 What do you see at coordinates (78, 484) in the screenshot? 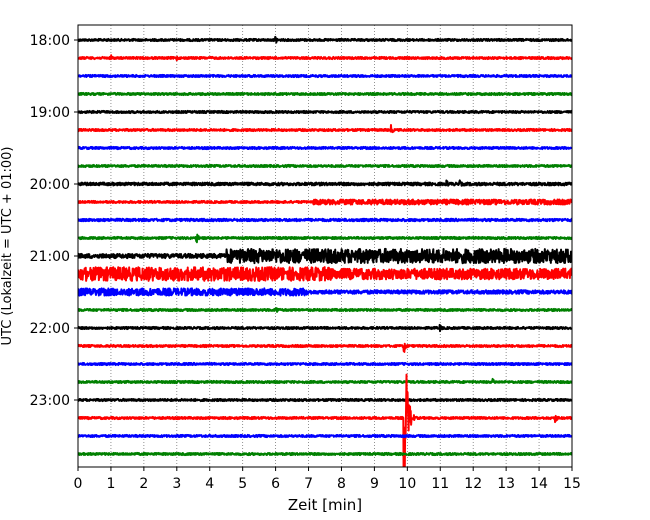
I see `x-tick-label: 0` at bounding box center [78, 484].